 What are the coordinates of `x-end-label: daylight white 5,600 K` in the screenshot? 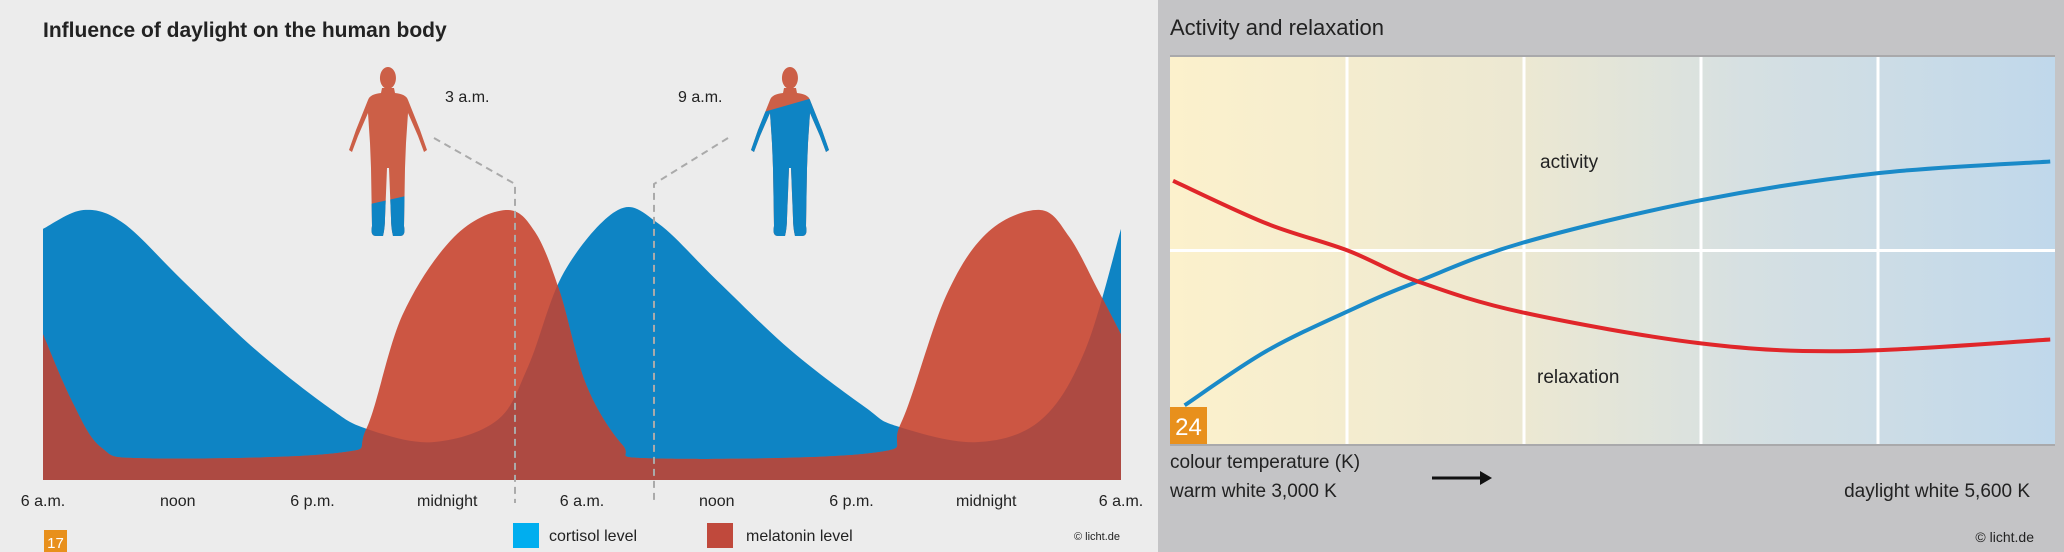 It's located at (1937, 491).